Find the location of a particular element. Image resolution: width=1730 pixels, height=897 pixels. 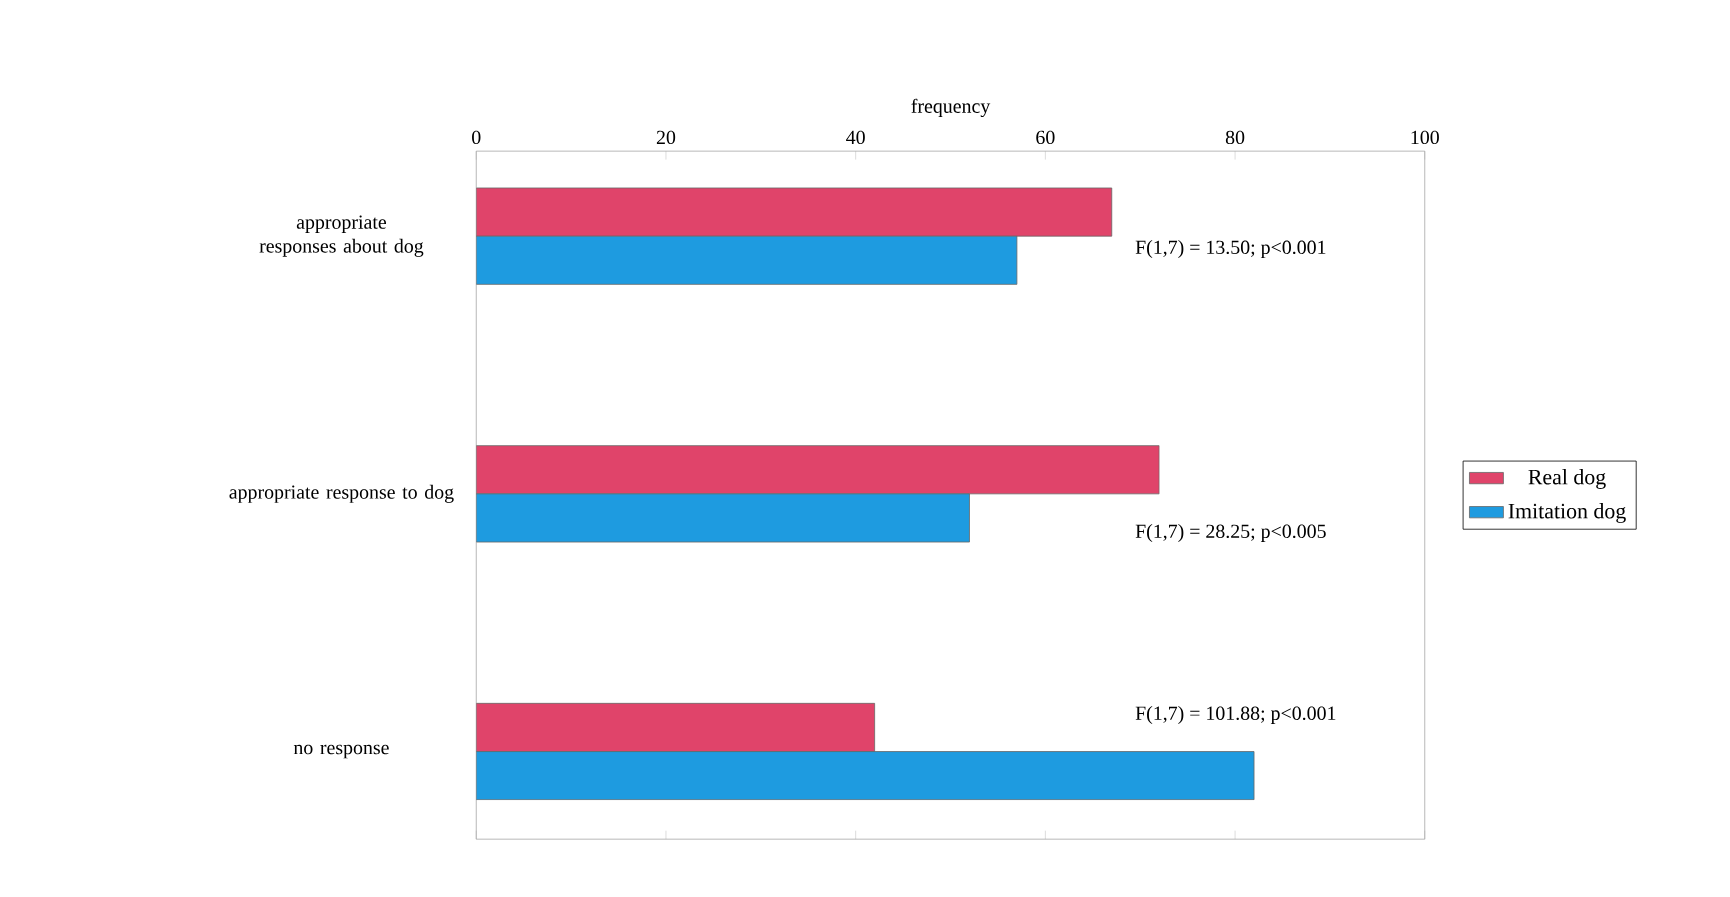

x-axis-title: frequency is located at coordinates (951, 108).